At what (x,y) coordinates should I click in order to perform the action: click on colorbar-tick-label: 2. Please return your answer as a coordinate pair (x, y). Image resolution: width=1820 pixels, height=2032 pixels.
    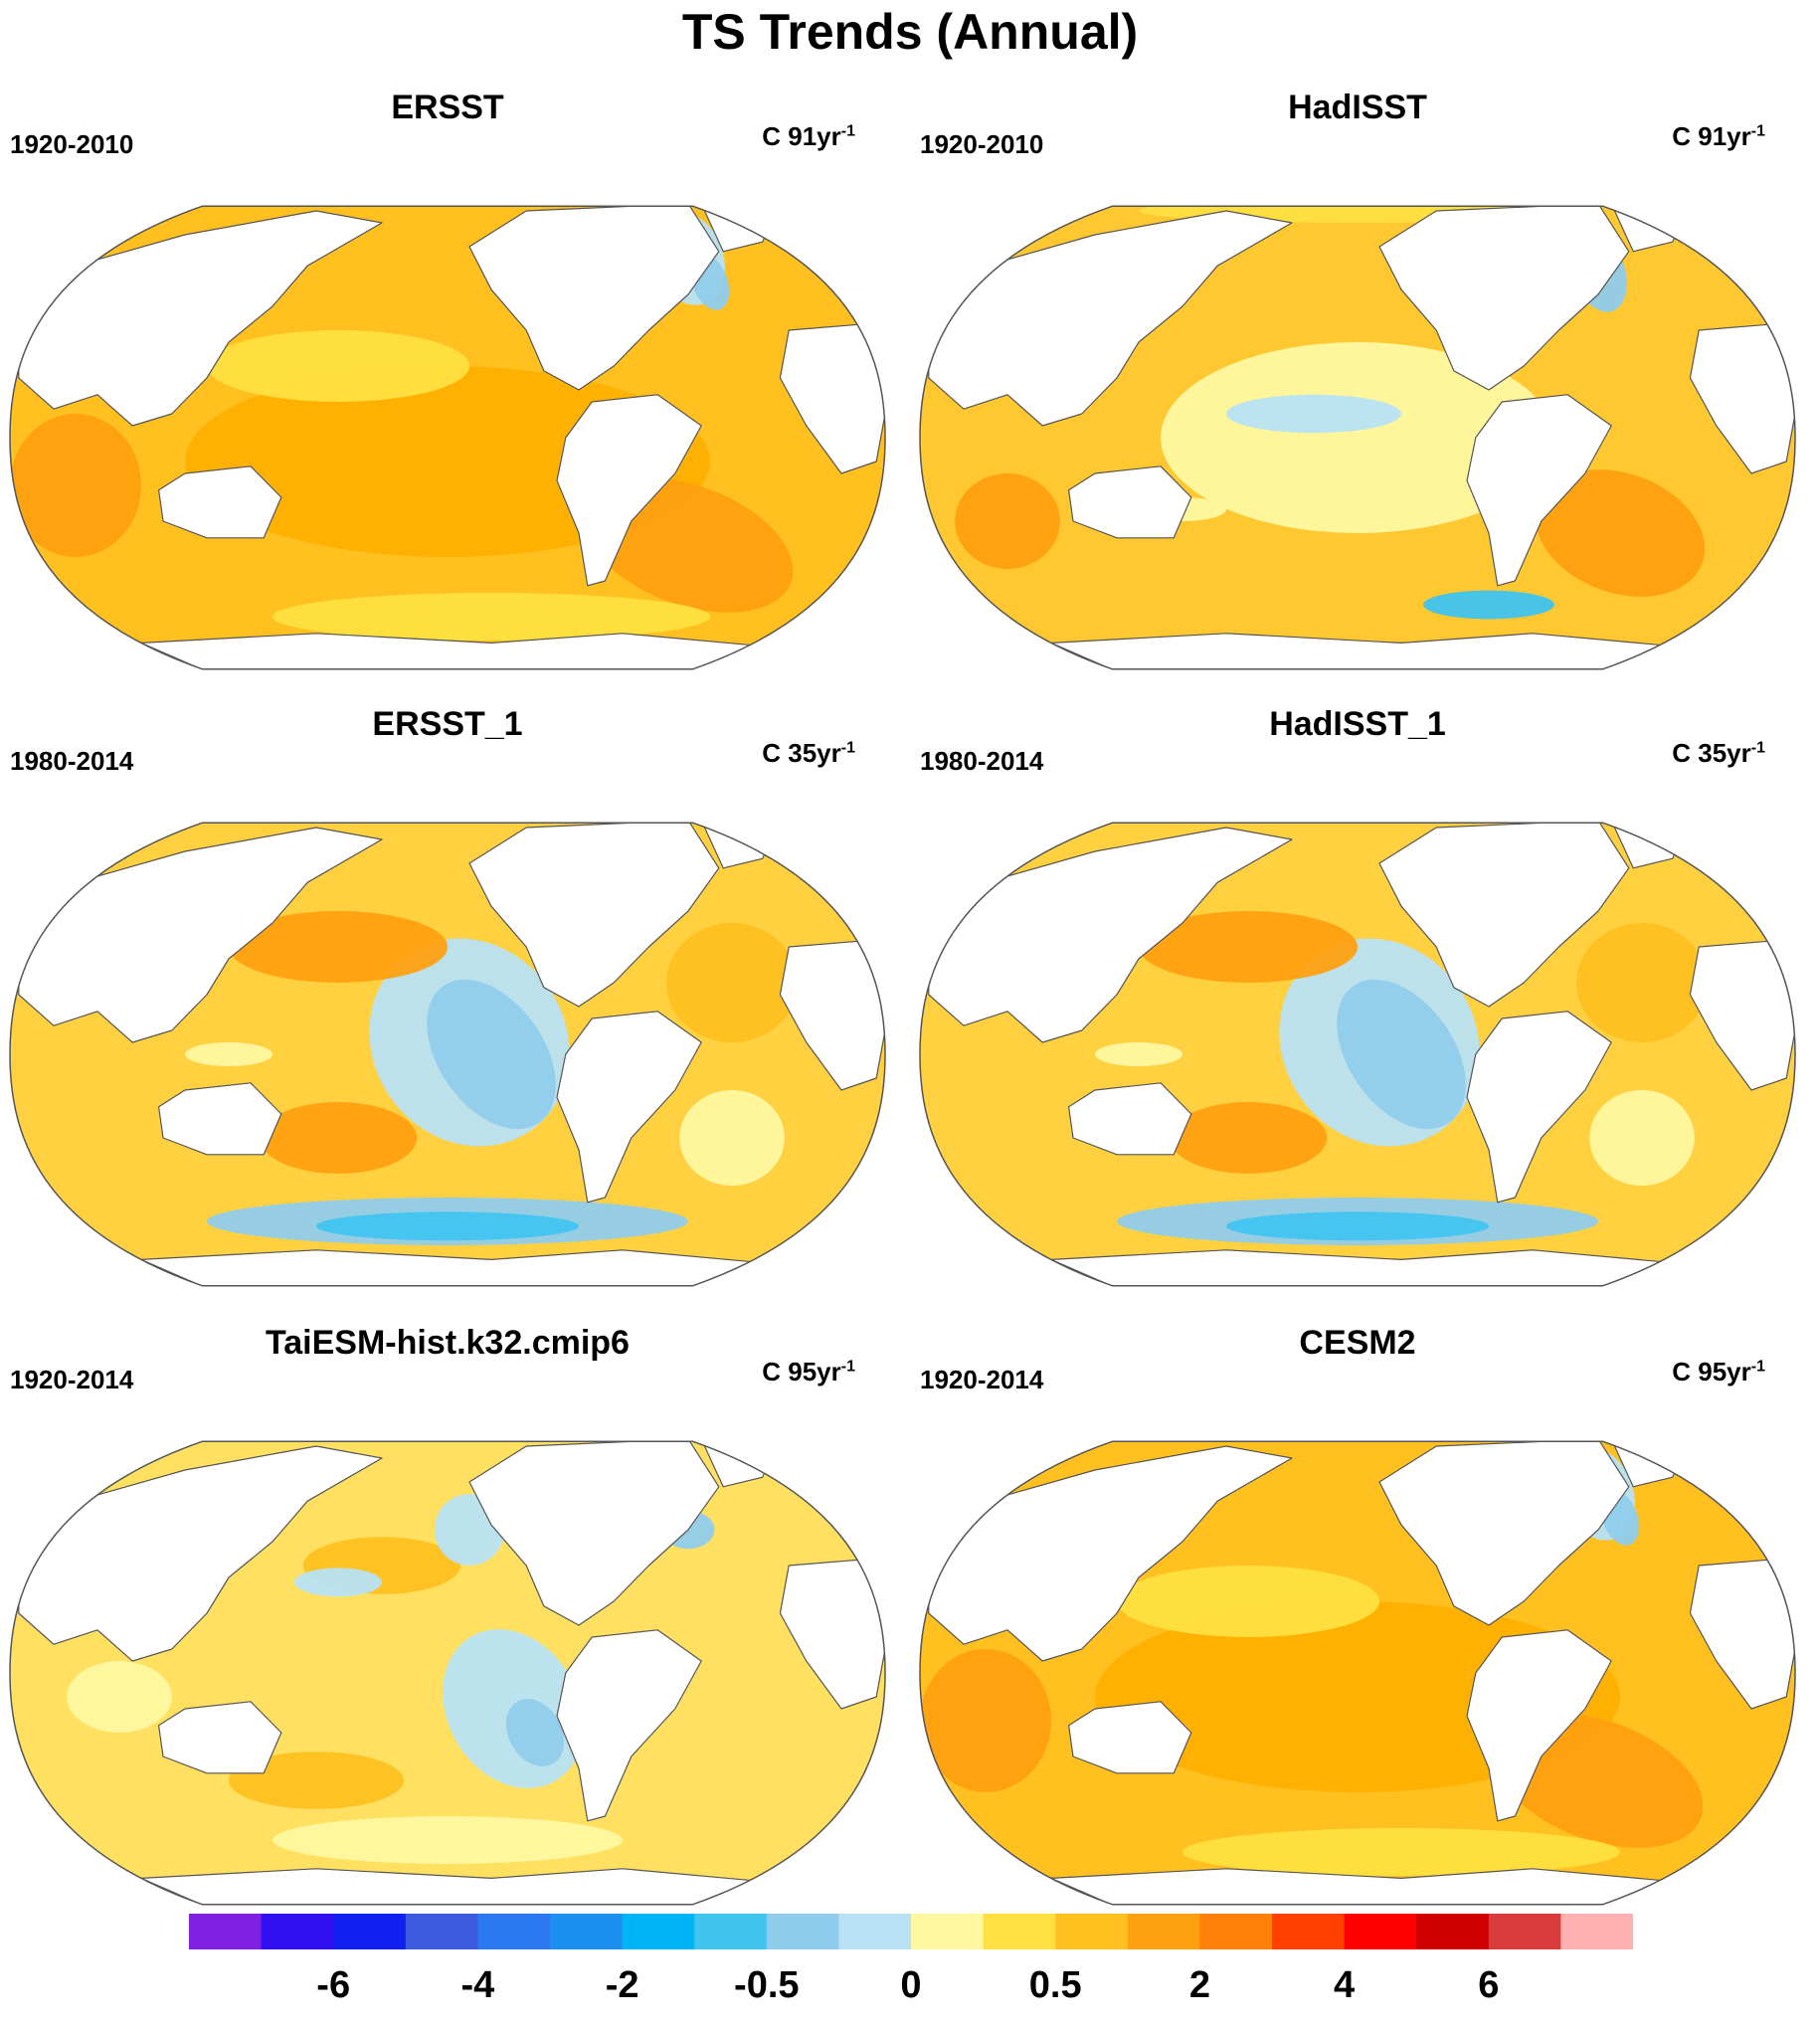
    Looking at the image, I should click on (1199, 1985).